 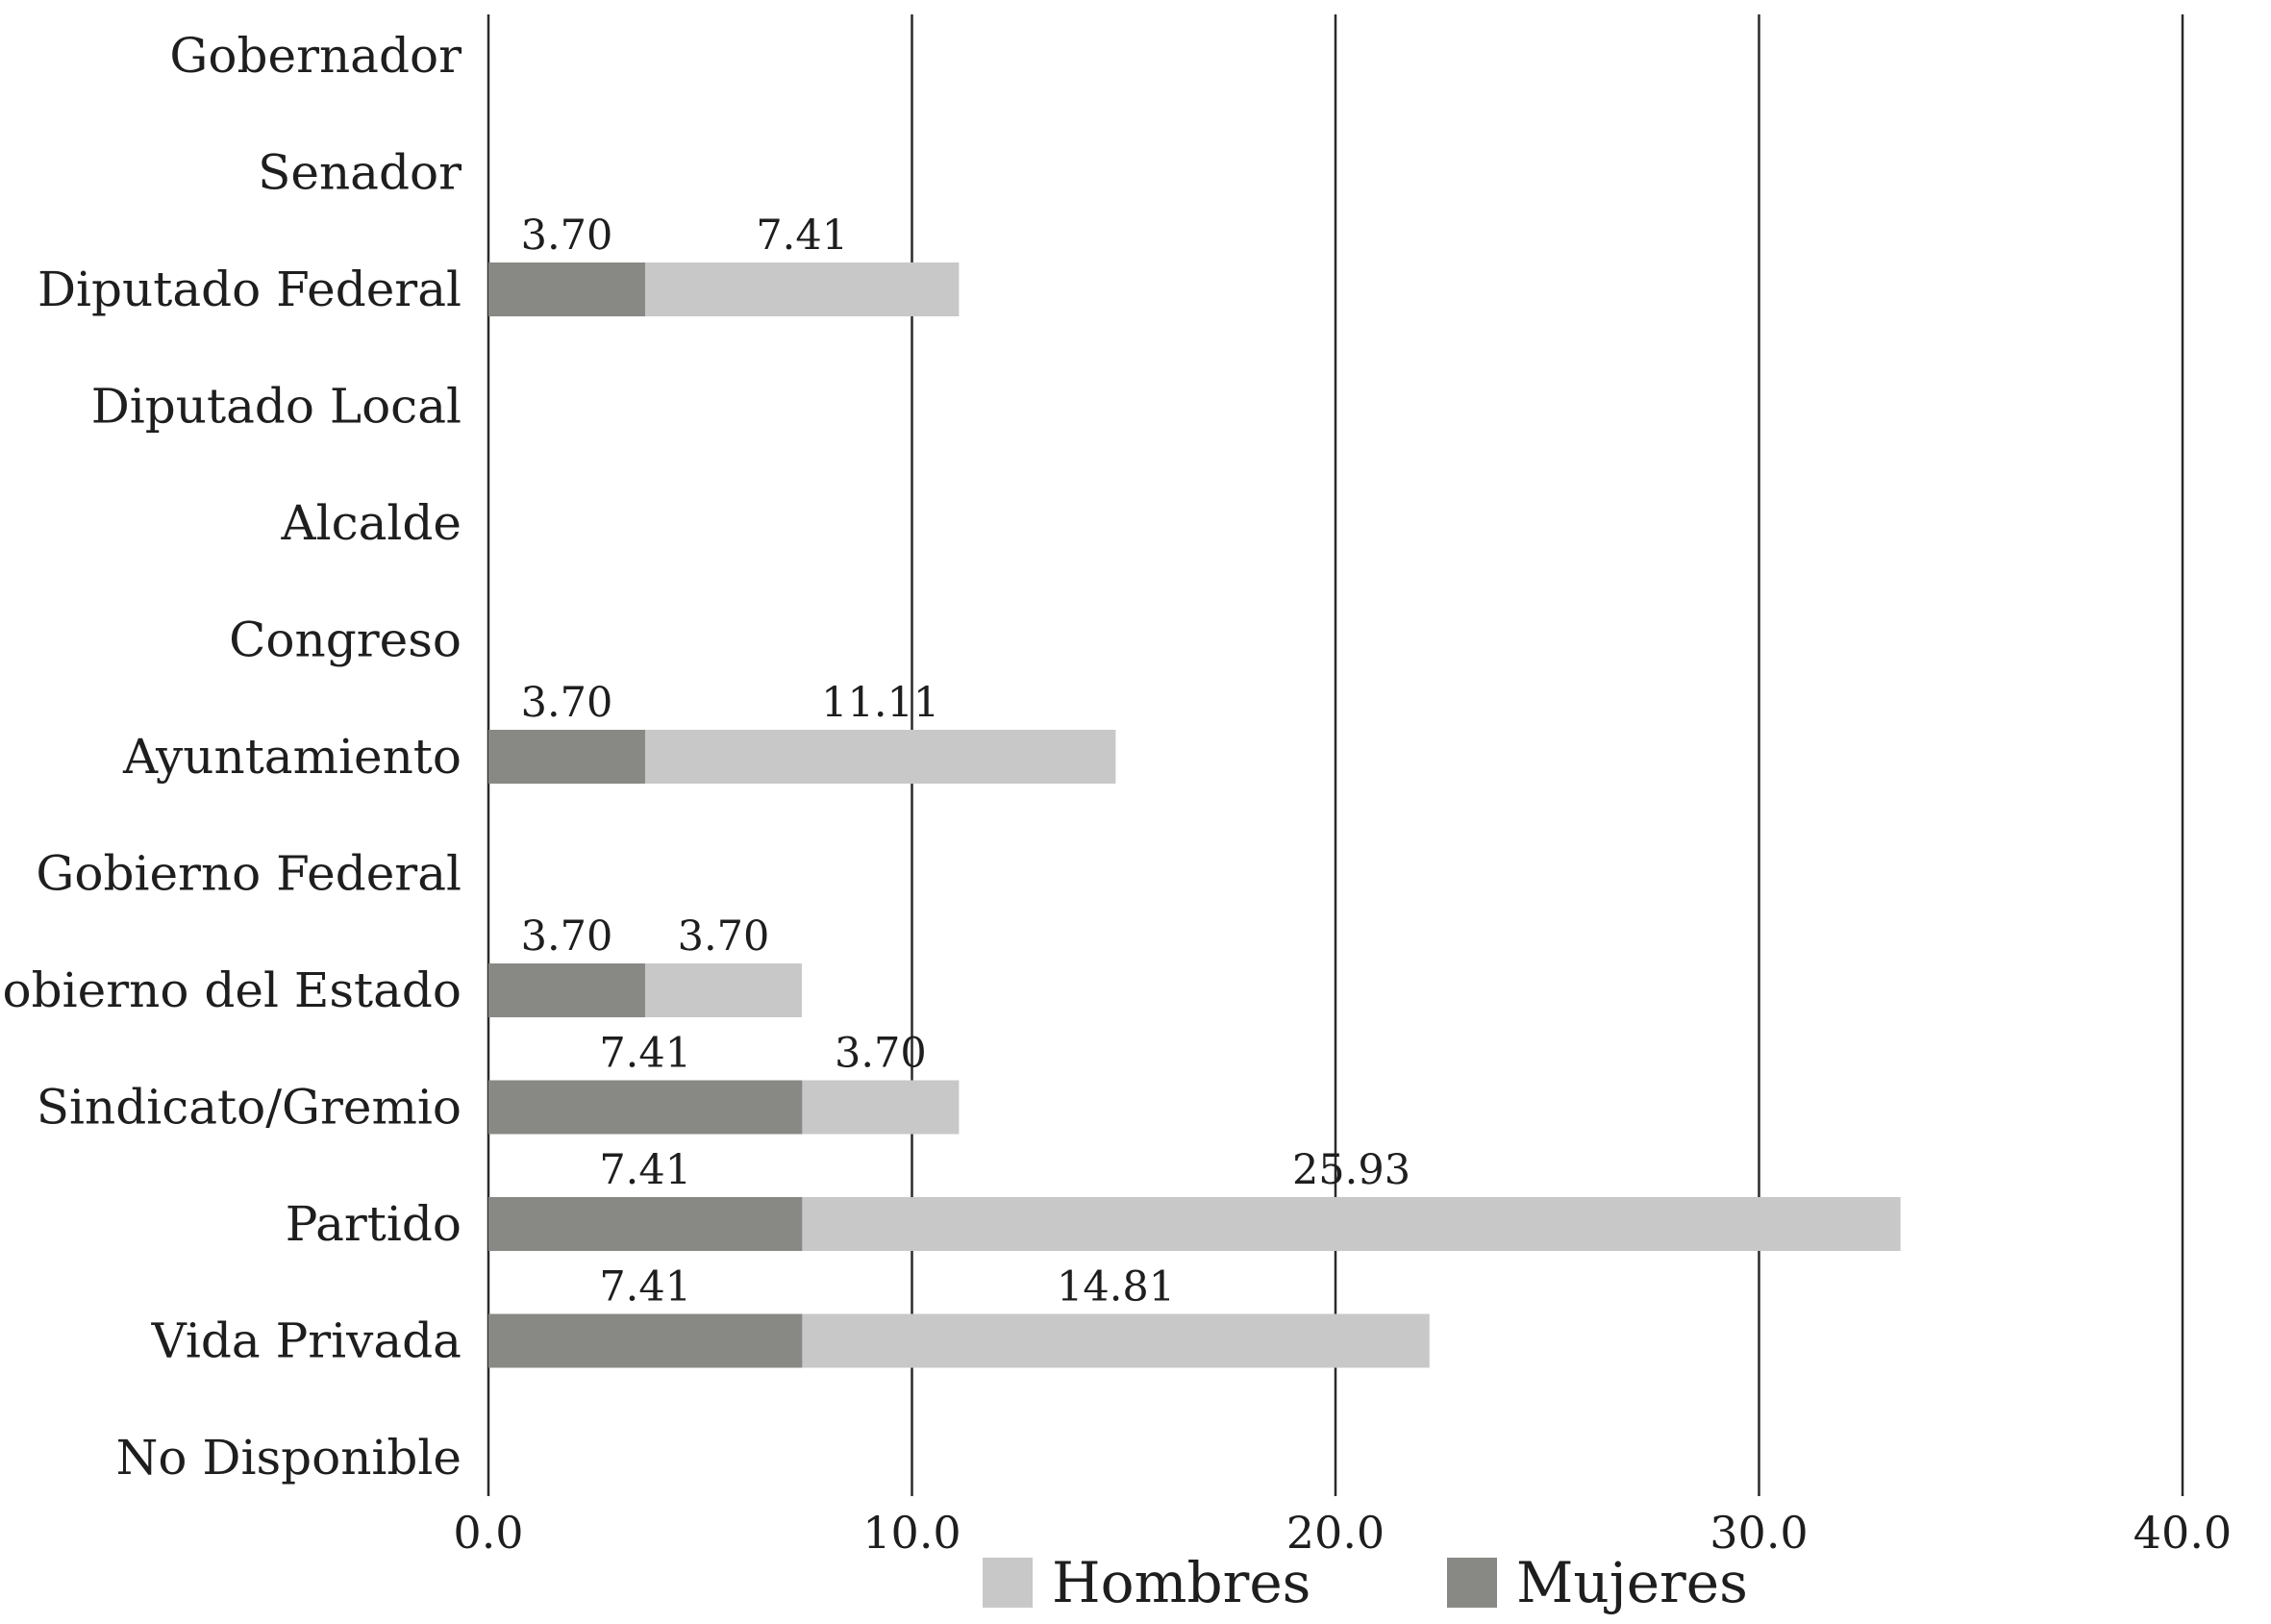 I want to click on legend-label-hombres: Hombres, so click(x=1181, y=1582).